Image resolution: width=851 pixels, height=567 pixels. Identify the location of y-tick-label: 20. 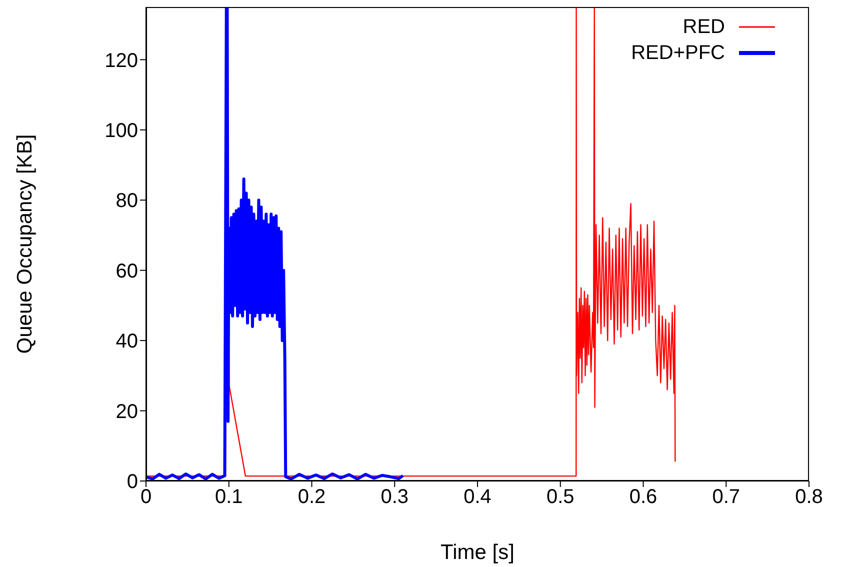
(127, 411).